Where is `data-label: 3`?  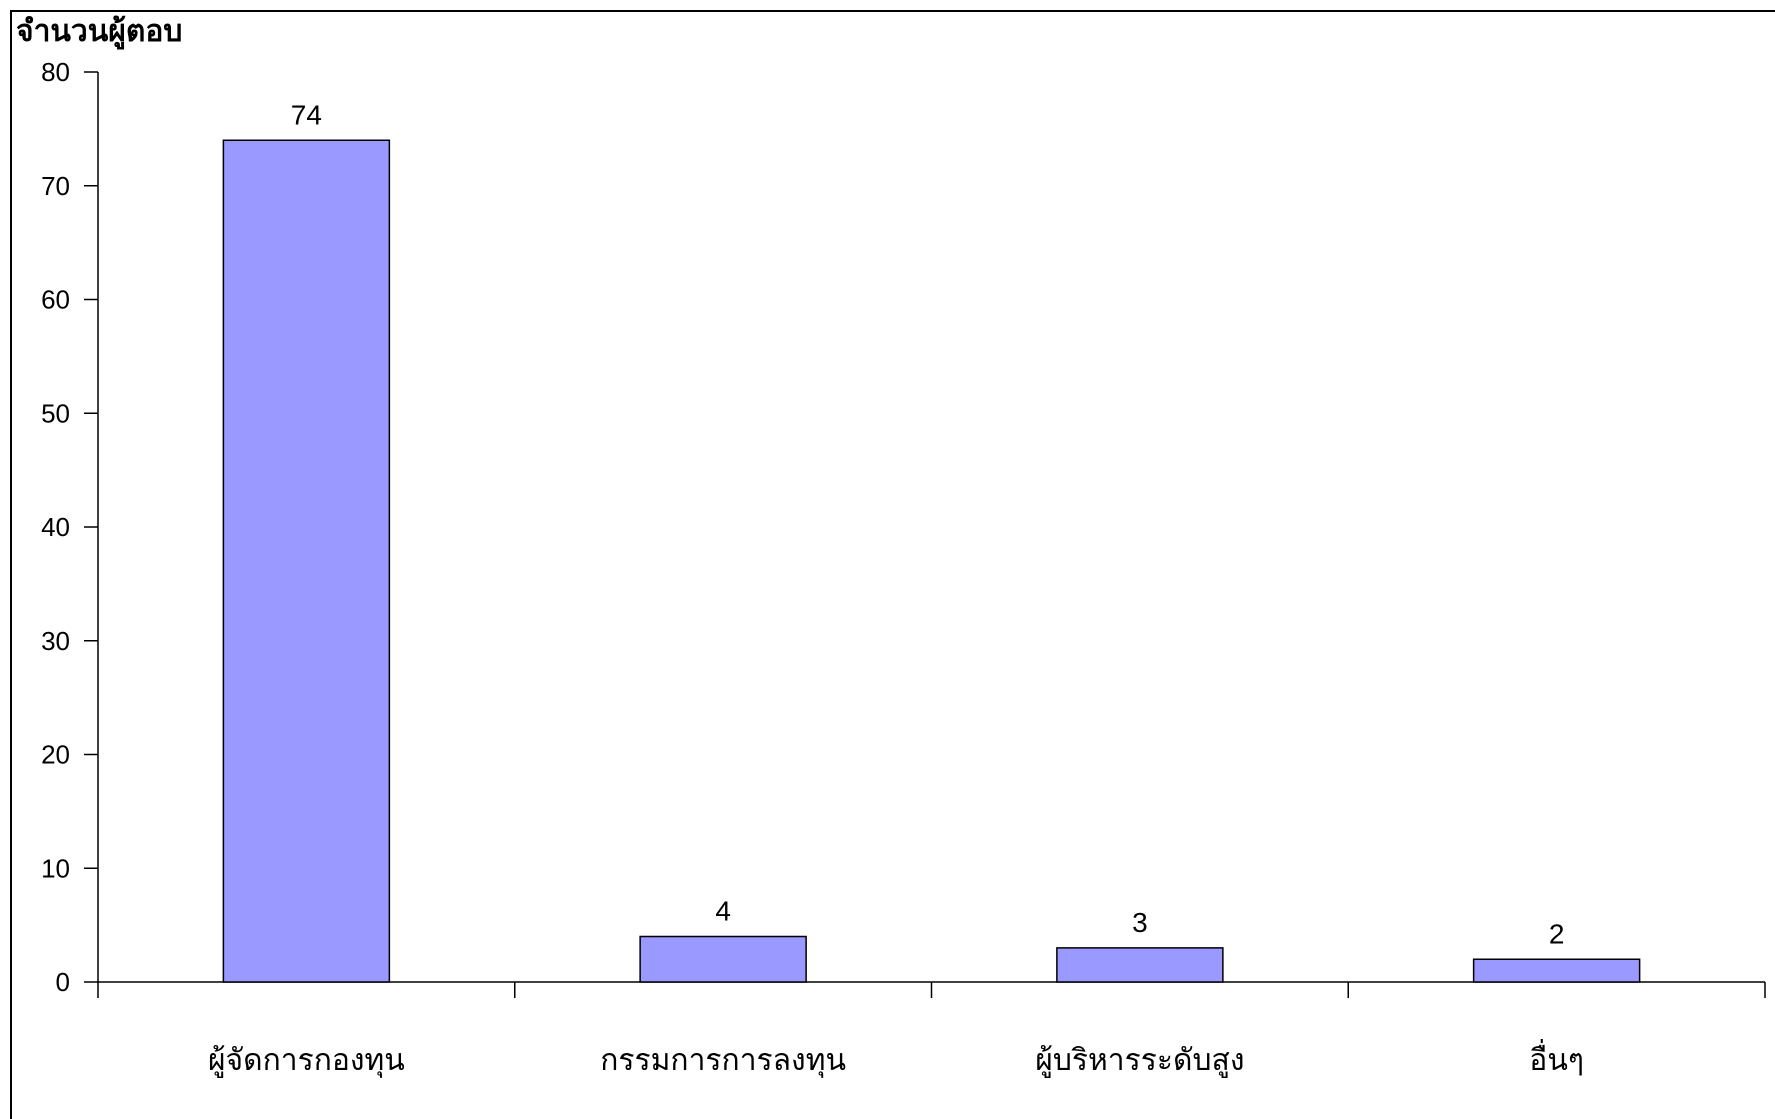
data-label: 3 is located at coordinates (1140, 922).